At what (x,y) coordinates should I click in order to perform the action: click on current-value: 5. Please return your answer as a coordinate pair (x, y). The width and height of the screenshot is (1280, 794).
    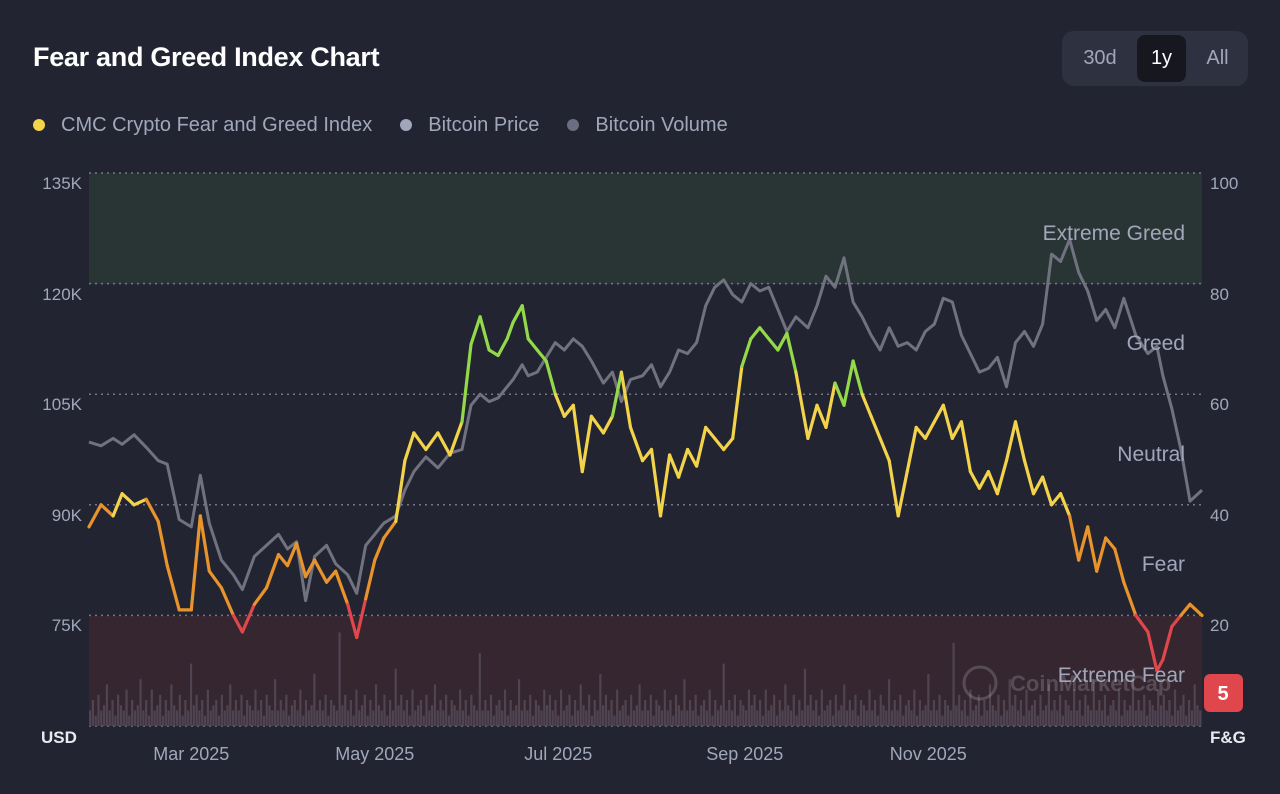
    Looking at the image, I should click on (1222, 694).